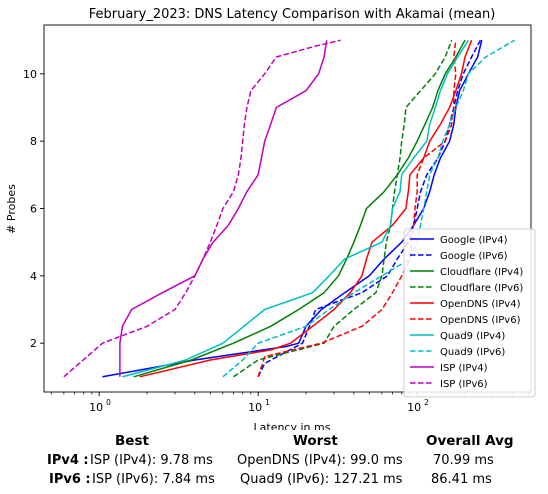 The width and height of the screenshot is (548, 494). What do you see at coordinates (33, 276) in the screenshot?
I see `y-tick-label-1: 4` at bounding box center [33, 276].